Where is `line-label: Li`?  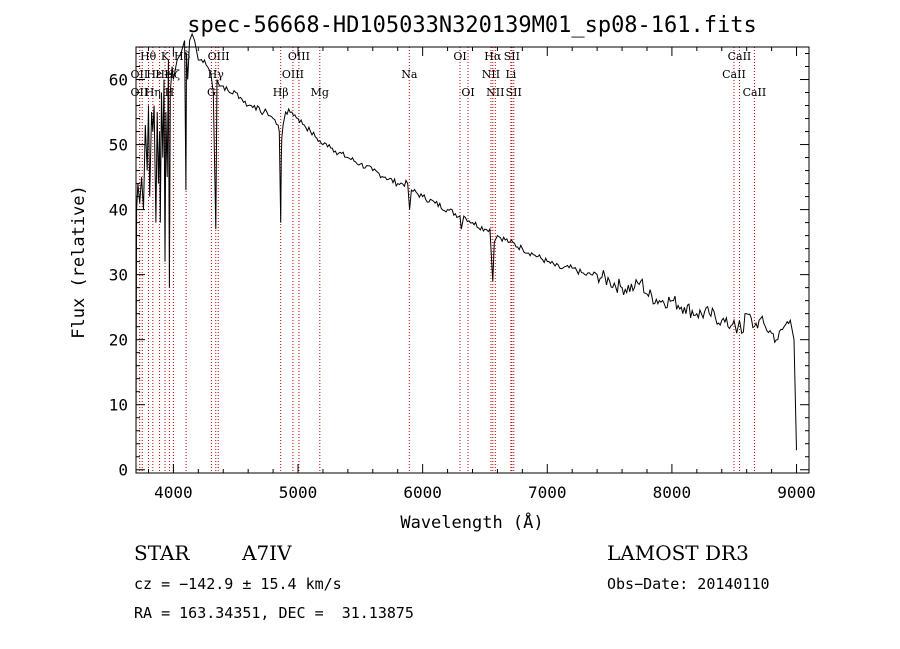
line-label: Li is located at coordinates (510, 74).